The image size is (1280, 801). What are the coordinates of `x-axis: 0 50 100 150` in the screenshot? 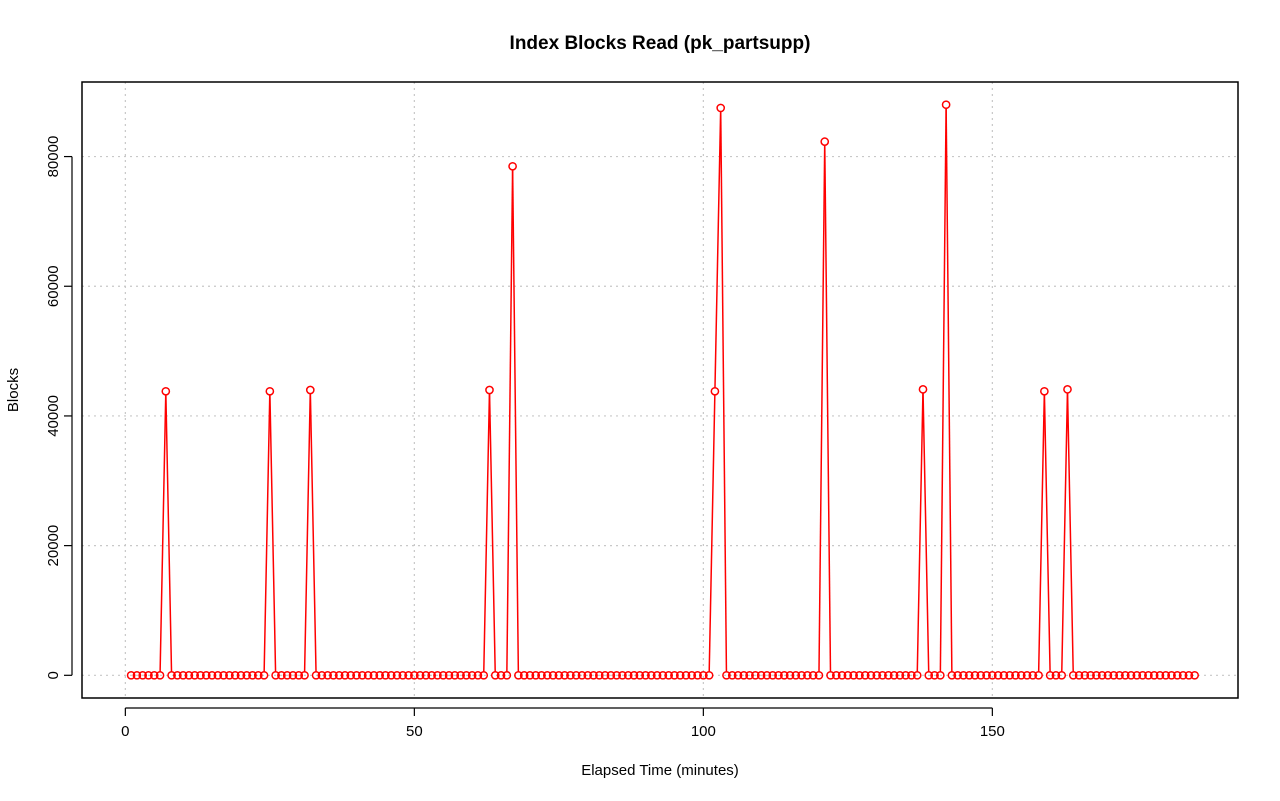 It's located at (563, 723).